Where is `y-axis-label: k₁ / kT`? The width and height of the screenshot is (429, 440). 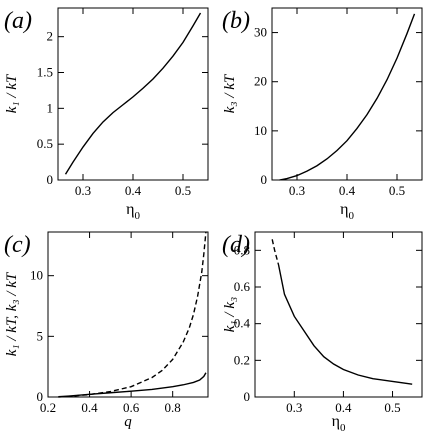
y-axis-label: k₁ / kT is located at coordinates (12, 93).